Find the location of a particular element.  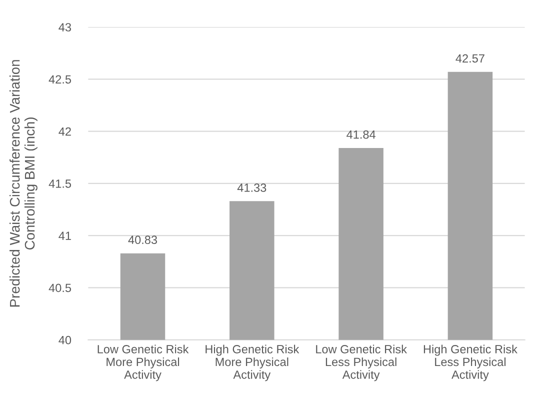

y-axis-title: Predicted Waist Circumference Variation Controlling BMI (inch) is located at coordinates (24, 183).